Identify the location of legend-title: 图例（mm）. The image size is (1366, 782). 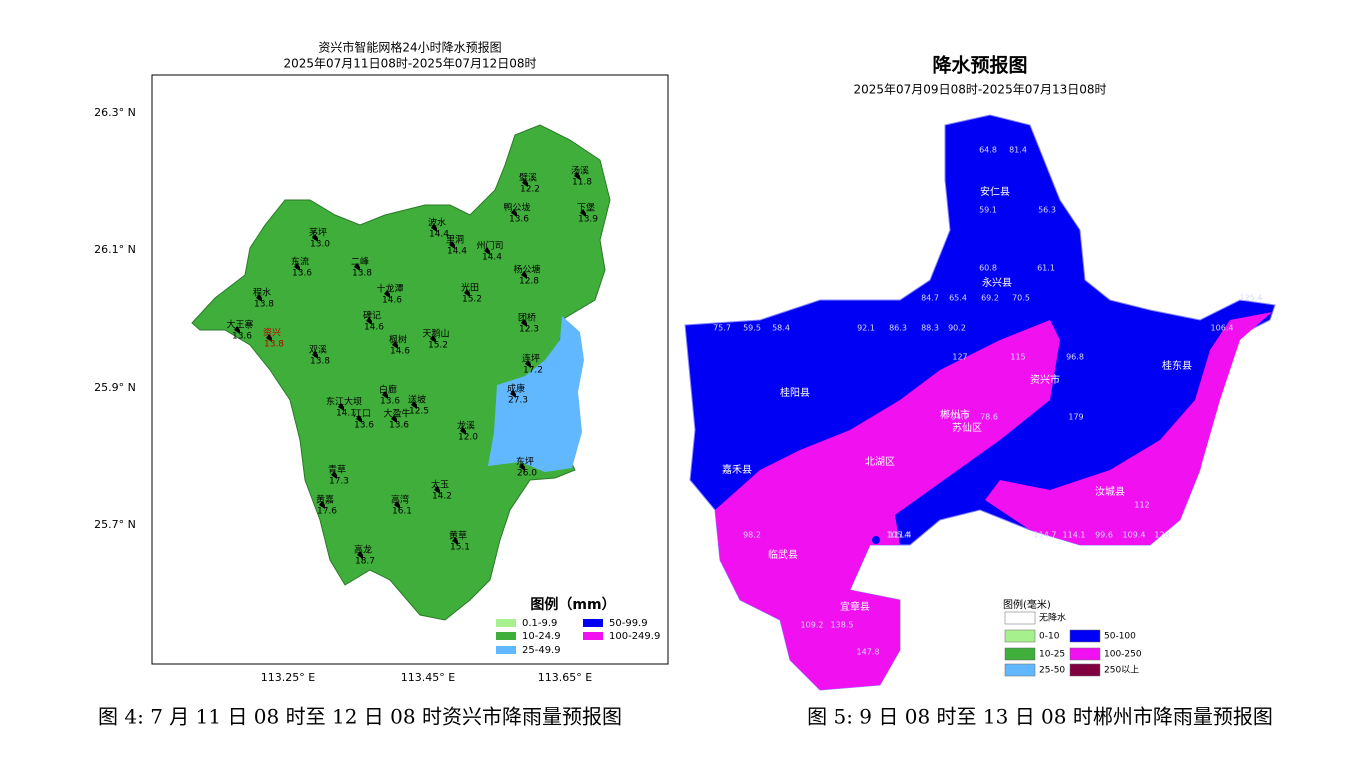
(572, 604).